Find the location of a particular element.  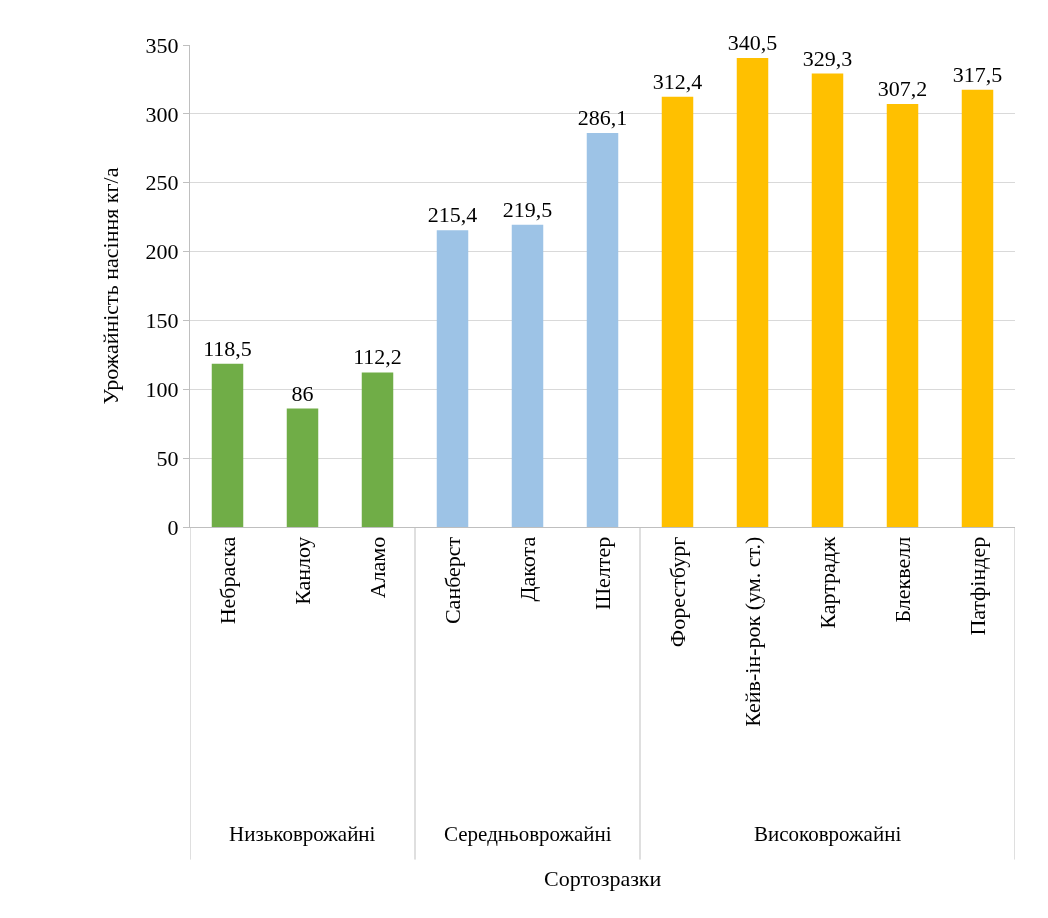

y-tick-label: 100 is located at coordinates (162, 389).